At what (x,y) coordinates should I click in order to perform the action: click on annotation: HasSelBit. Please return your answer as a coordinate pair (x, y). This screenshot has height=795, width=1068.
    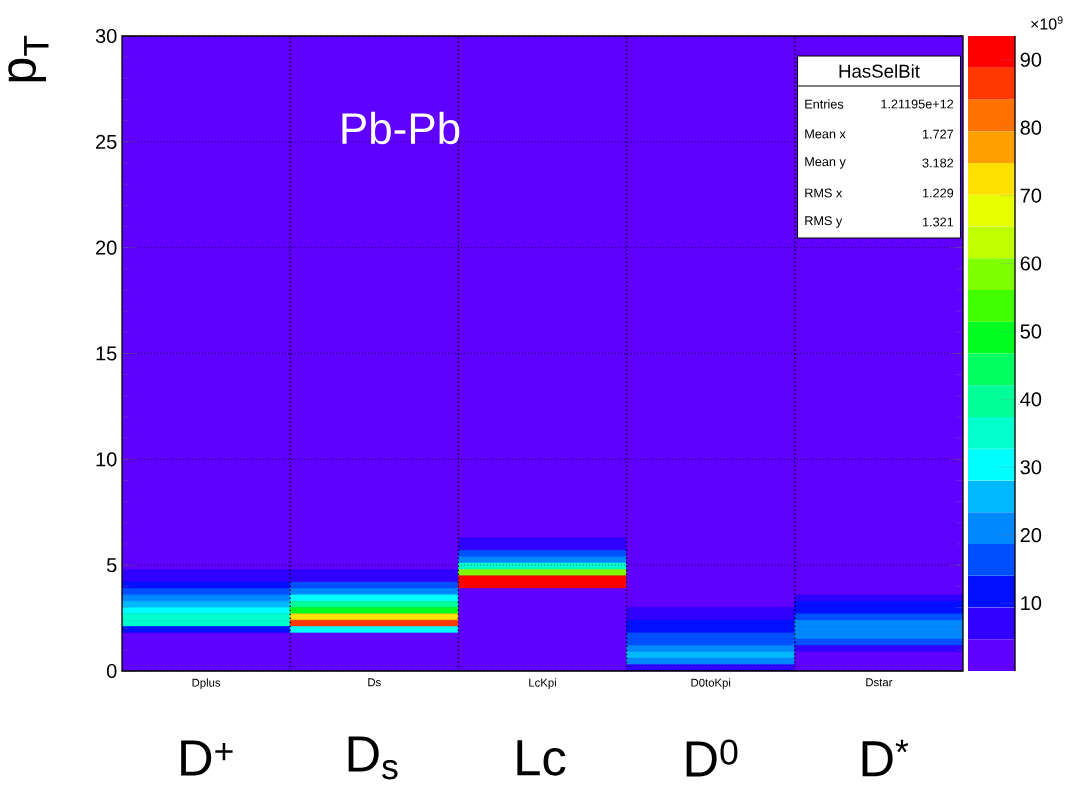
    Looking at the image, I should click on (879, 71).